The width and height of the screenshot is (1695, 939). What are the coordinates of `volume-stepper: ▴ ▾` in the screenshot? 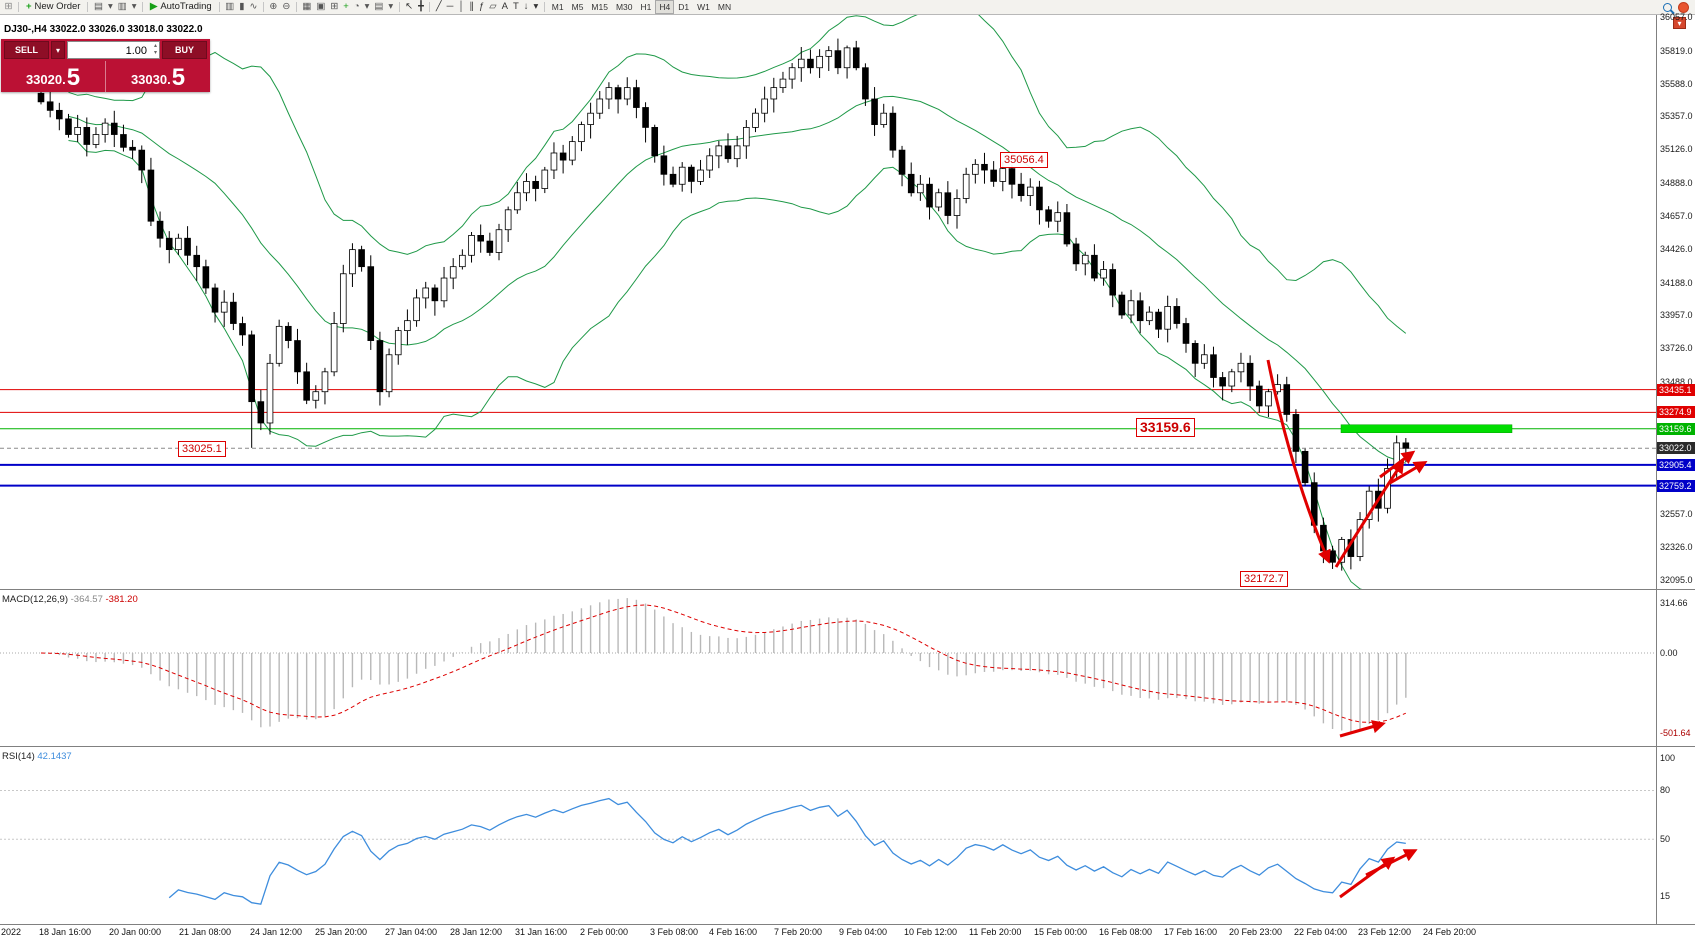 It's located at (155, 49).